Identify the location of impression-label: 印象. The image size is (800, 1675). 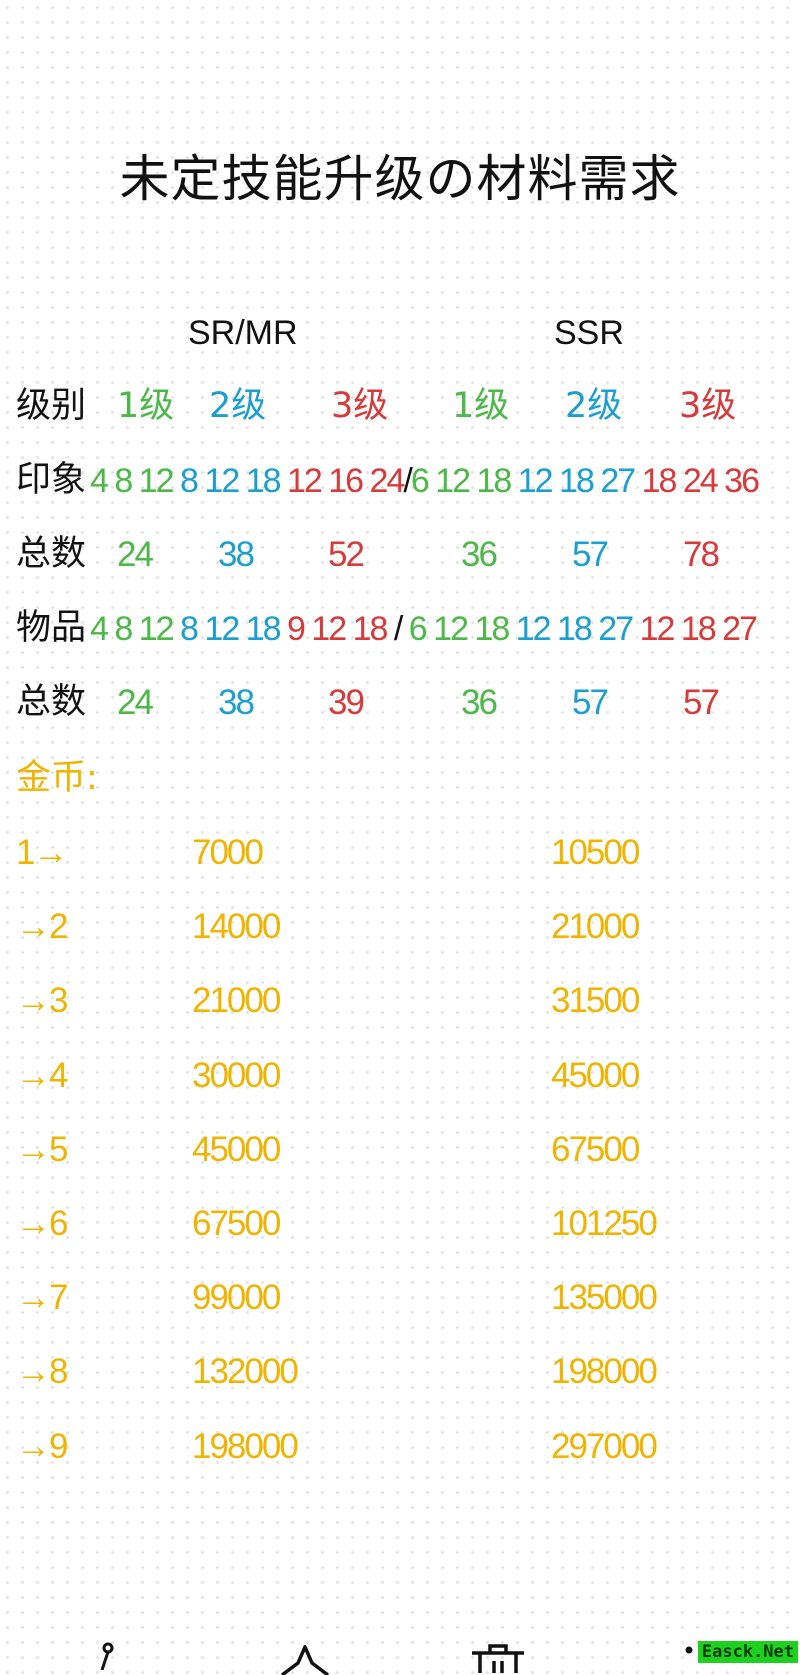
(51, 480).